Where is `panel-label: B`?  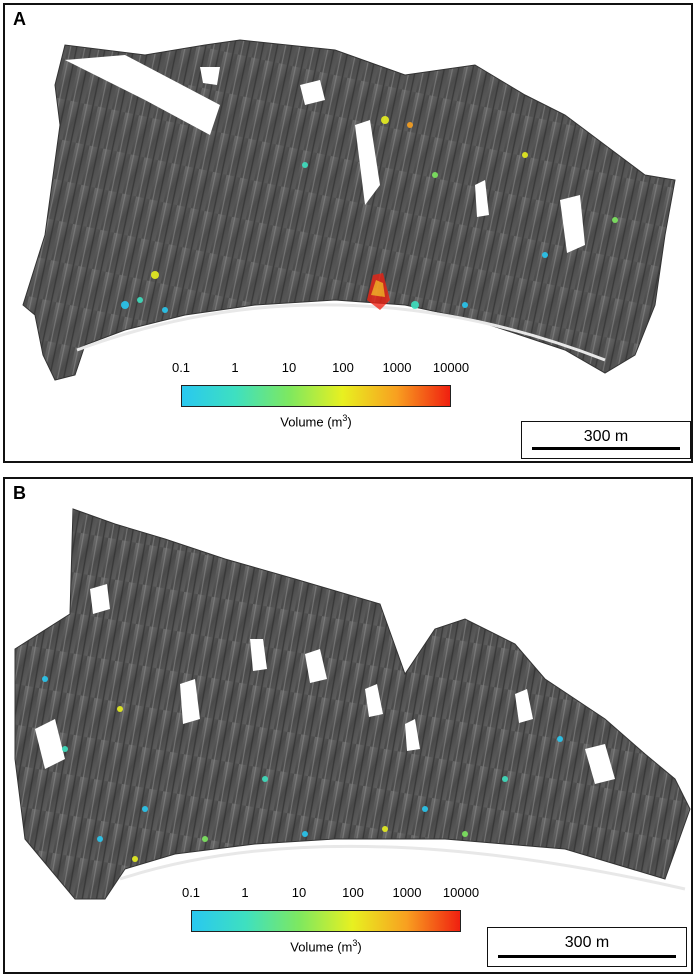
panel-label: B is located at coordinates (19, 493).